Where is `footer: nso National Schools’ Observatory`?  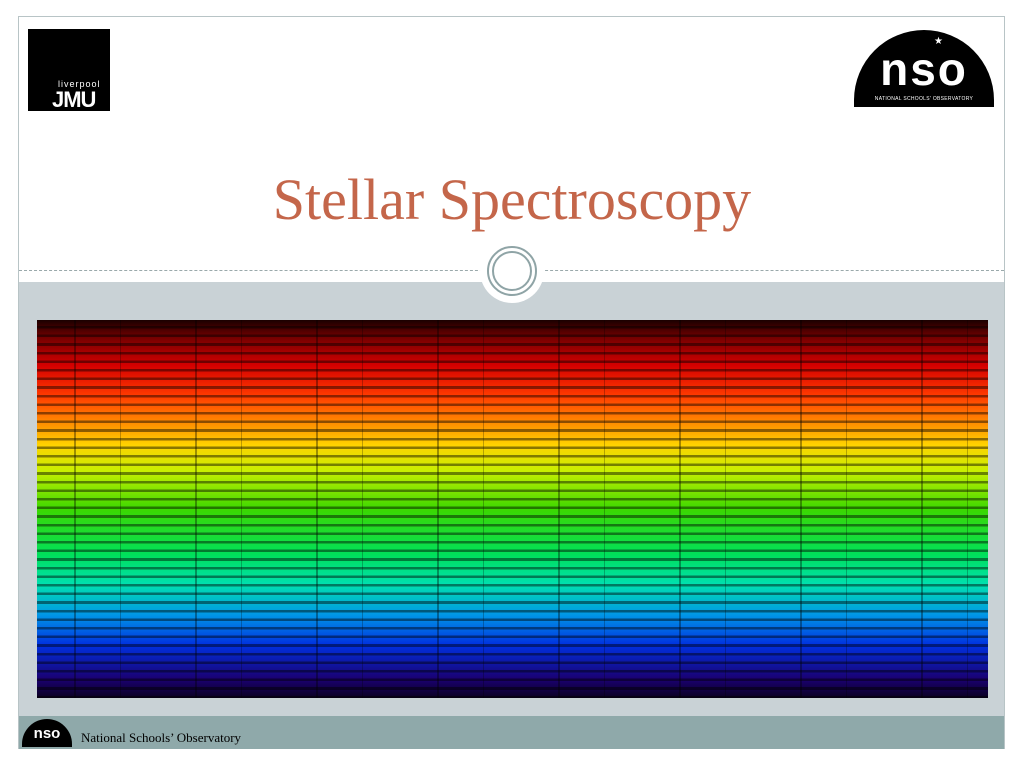
footer: nso National Schools’ Observatory is located at coordinates (511, 732).